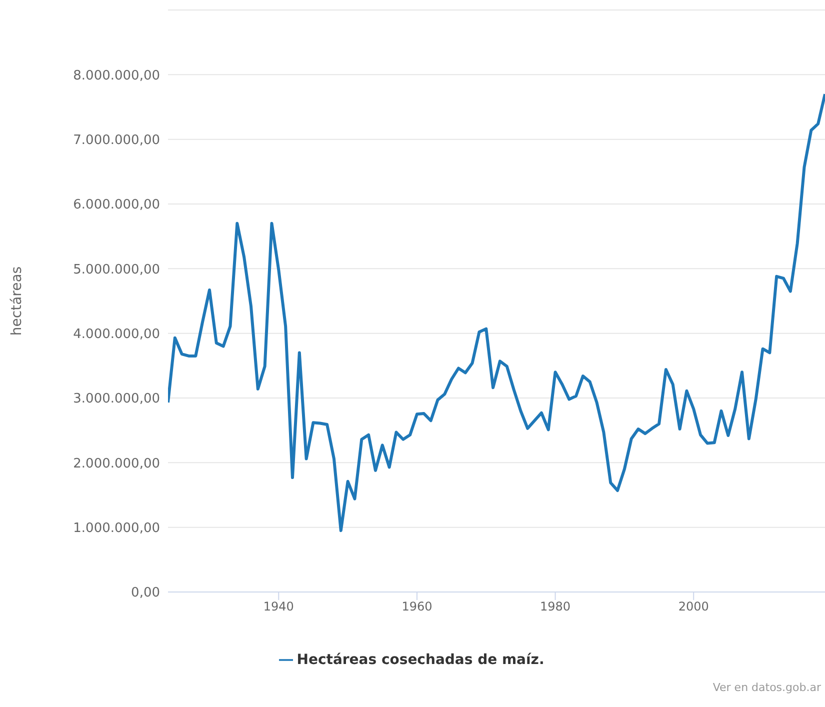  Describe the element at coordinates (116, 399) in the screenshot. I see `y-tick-label: 3.000.000,00` at that location.